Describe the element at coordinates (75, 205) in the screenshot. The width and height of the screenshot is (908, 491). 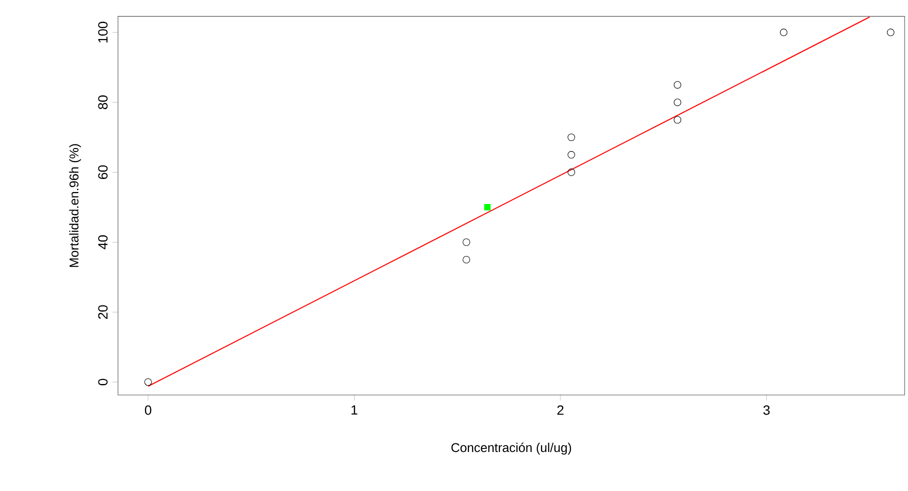
I see `y-axis-title: Mortalidad.en.96h (%)` at that location.